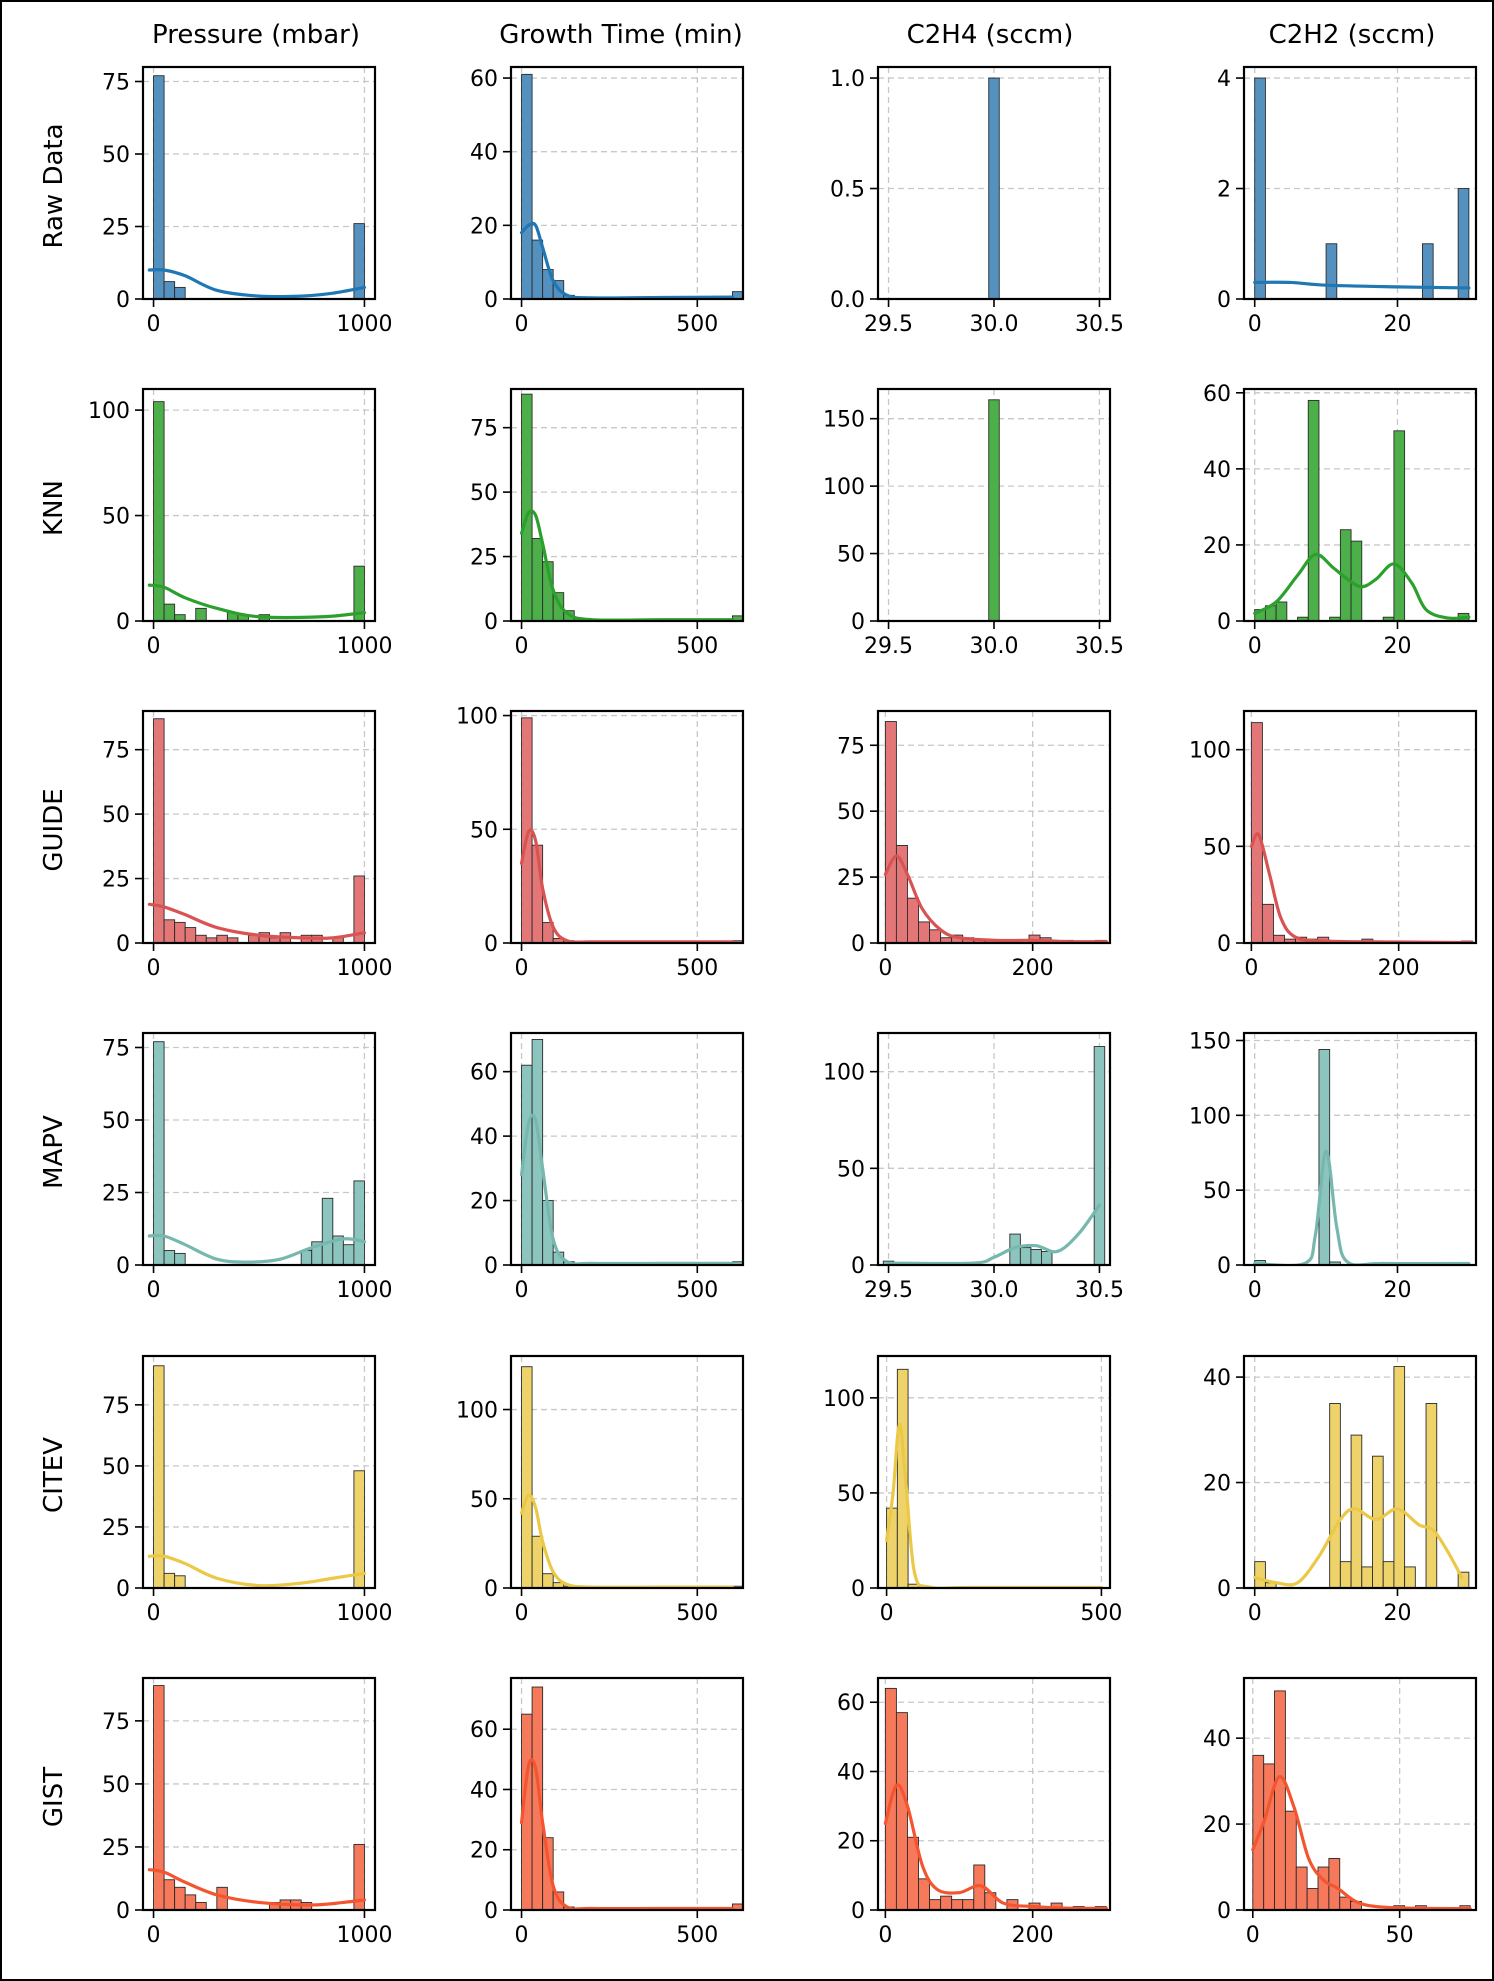 Image resolution: width=1494 pixels, height=1981 pixels. I want to click on panel-gist-c2h4-sccm: 0 200 0 20 40 60, so click(974, 1812).